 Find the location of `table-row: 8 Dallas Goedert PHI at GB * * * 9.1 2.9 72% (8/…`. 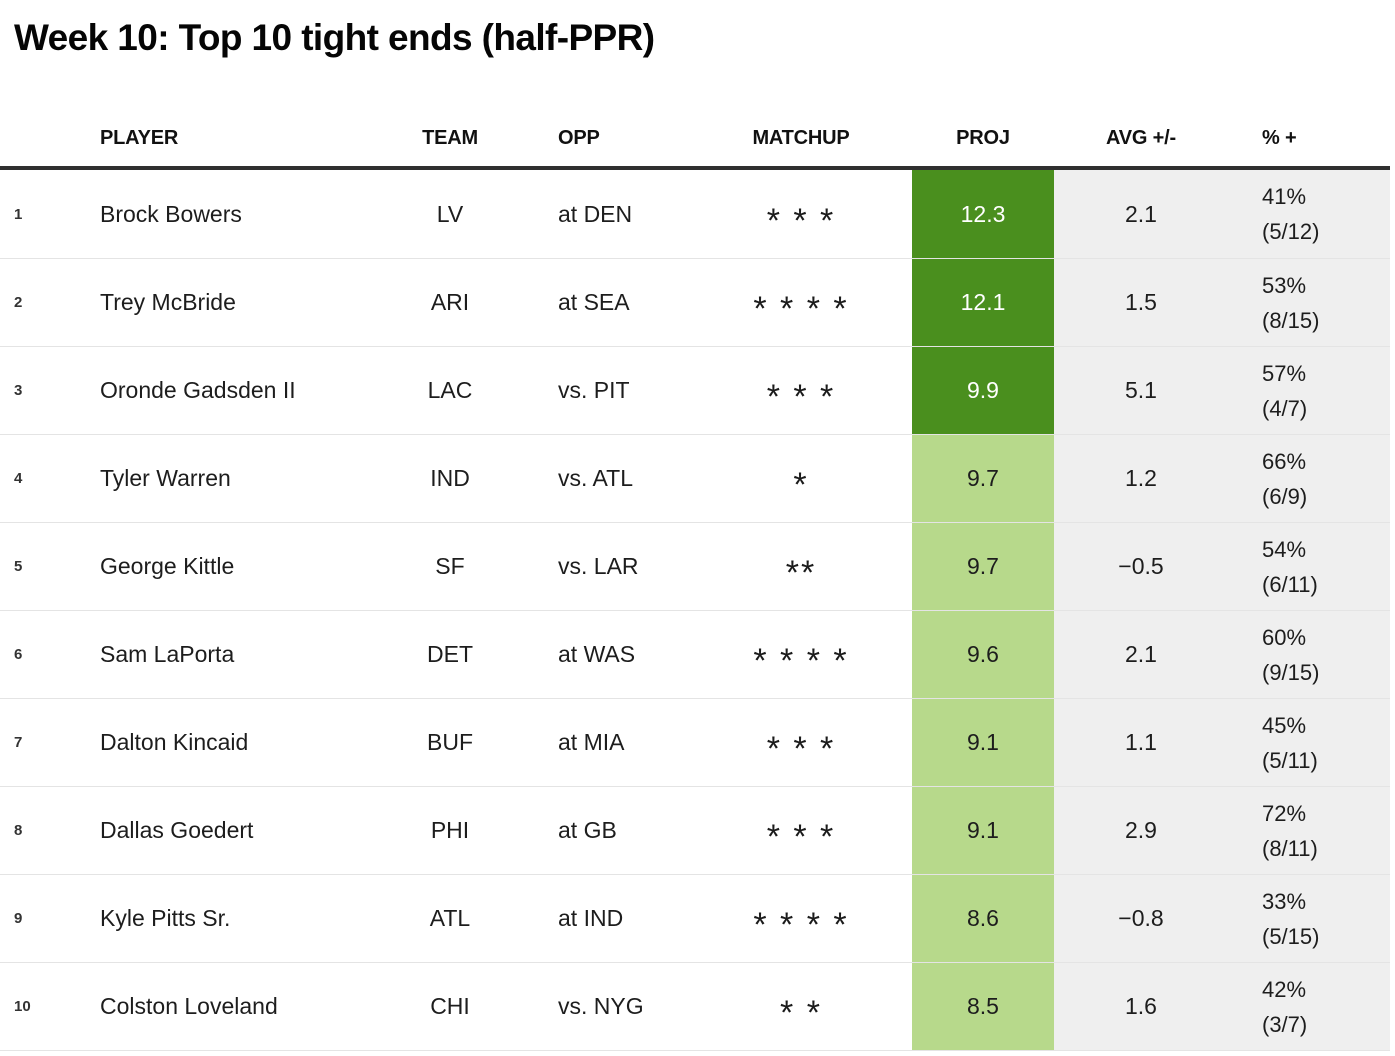

table-row: 8 Dallas Goedert PHI at GB * * * 9.1 2.9 72% (8/… is located at coordinates (695, 830).